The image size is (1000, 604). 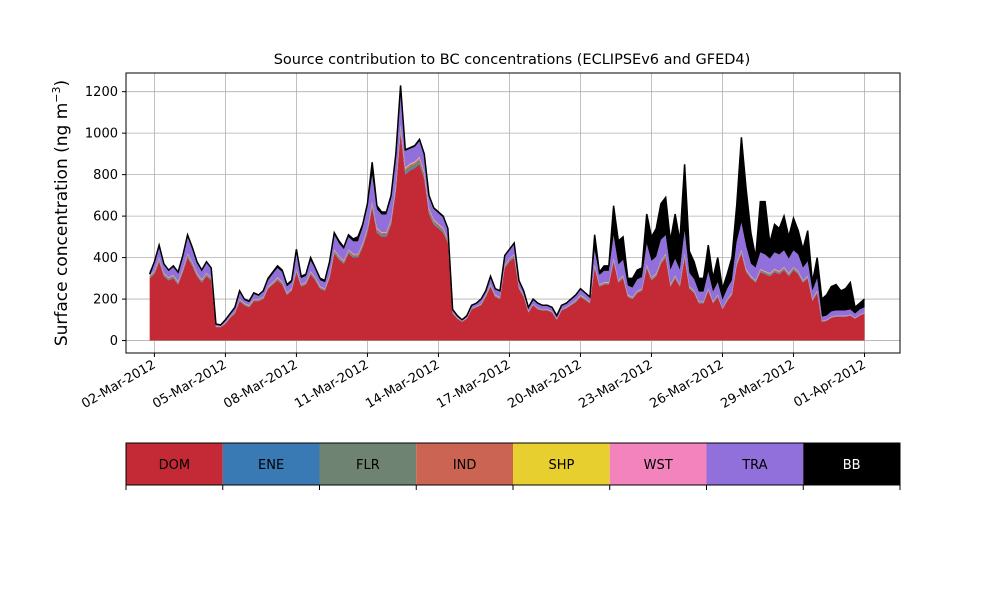 What do you see at coordinates (105, 258) in the screenshot?
I see `y-tick-label: 400` at bounding box center [105, 258].